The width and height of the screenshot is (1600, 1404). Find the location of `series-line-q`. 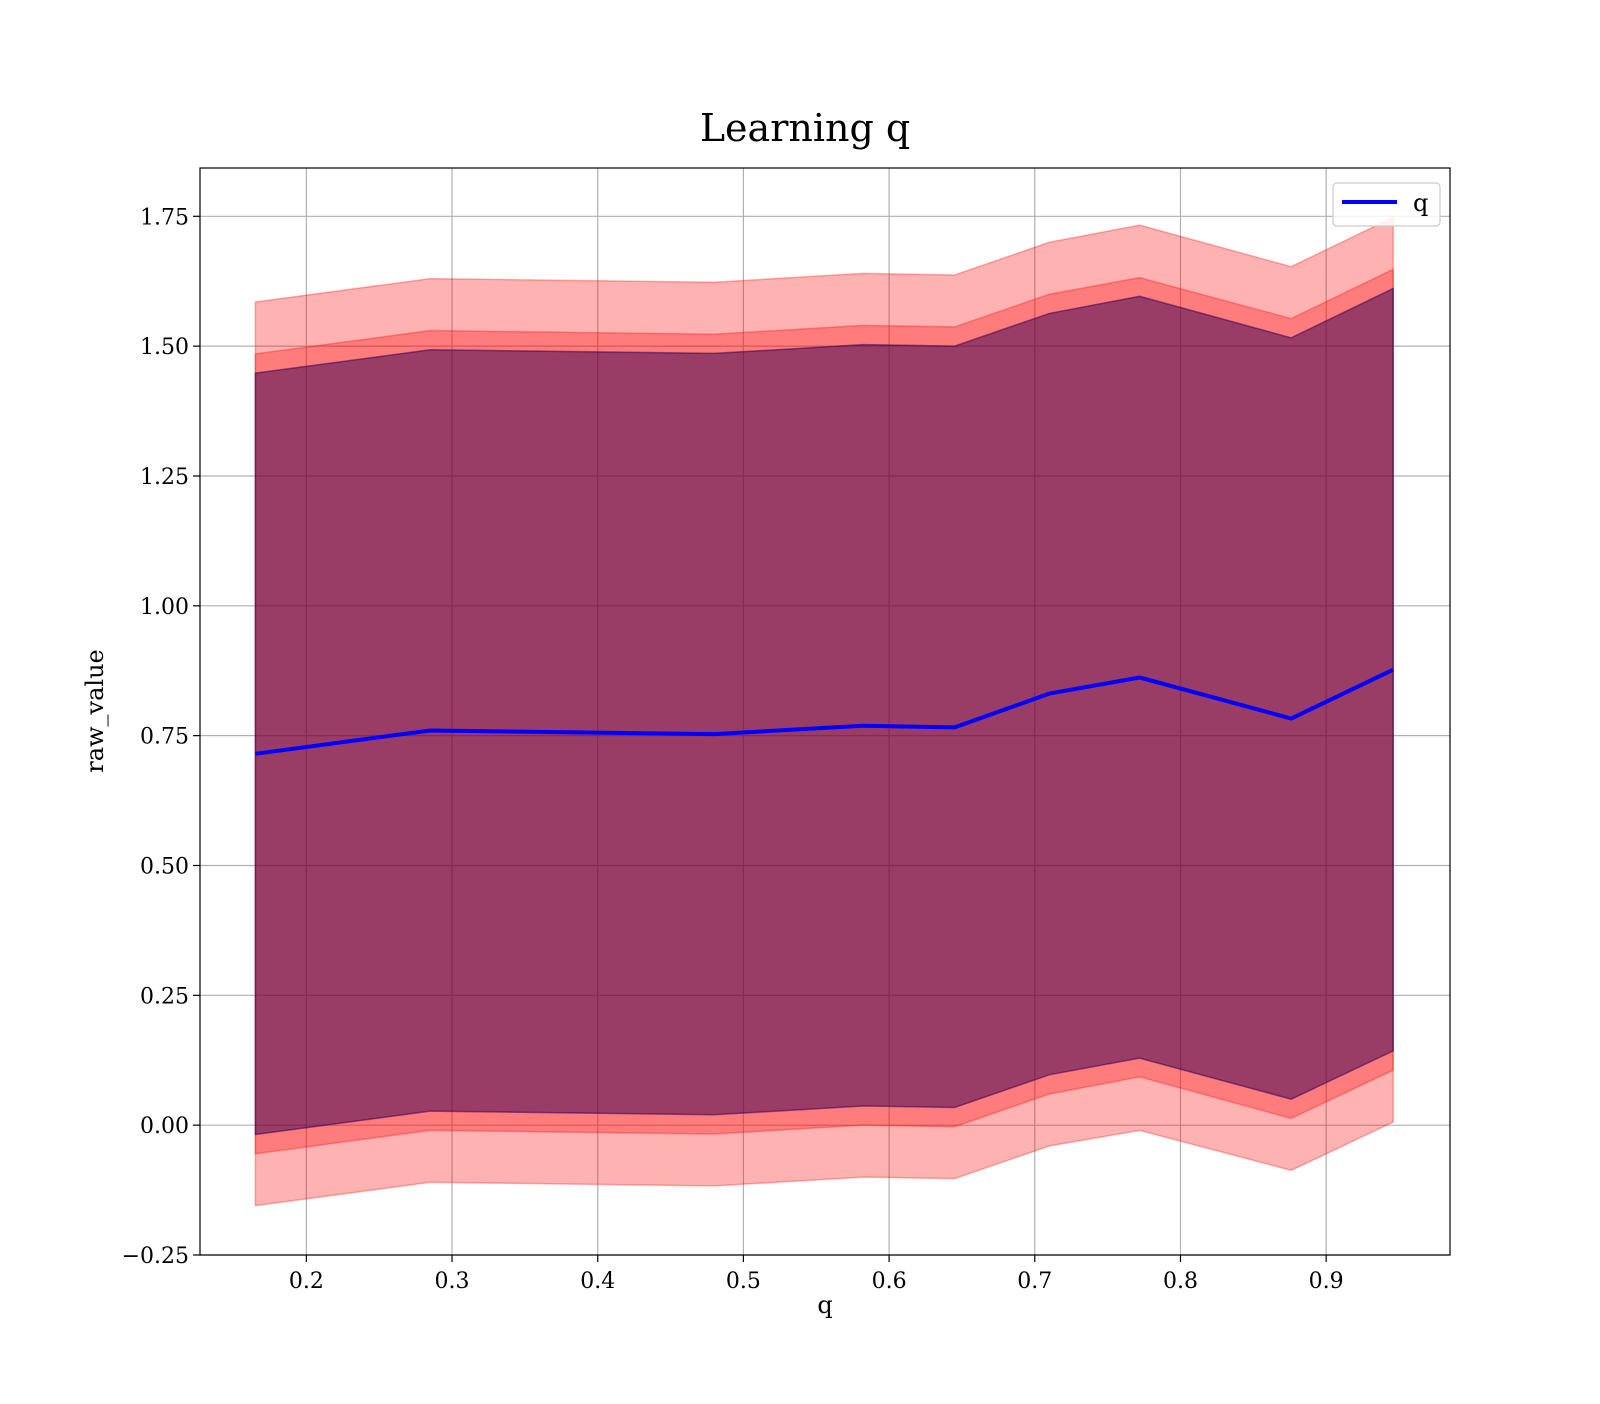

series-line-q is located at coordinates (825, 711).